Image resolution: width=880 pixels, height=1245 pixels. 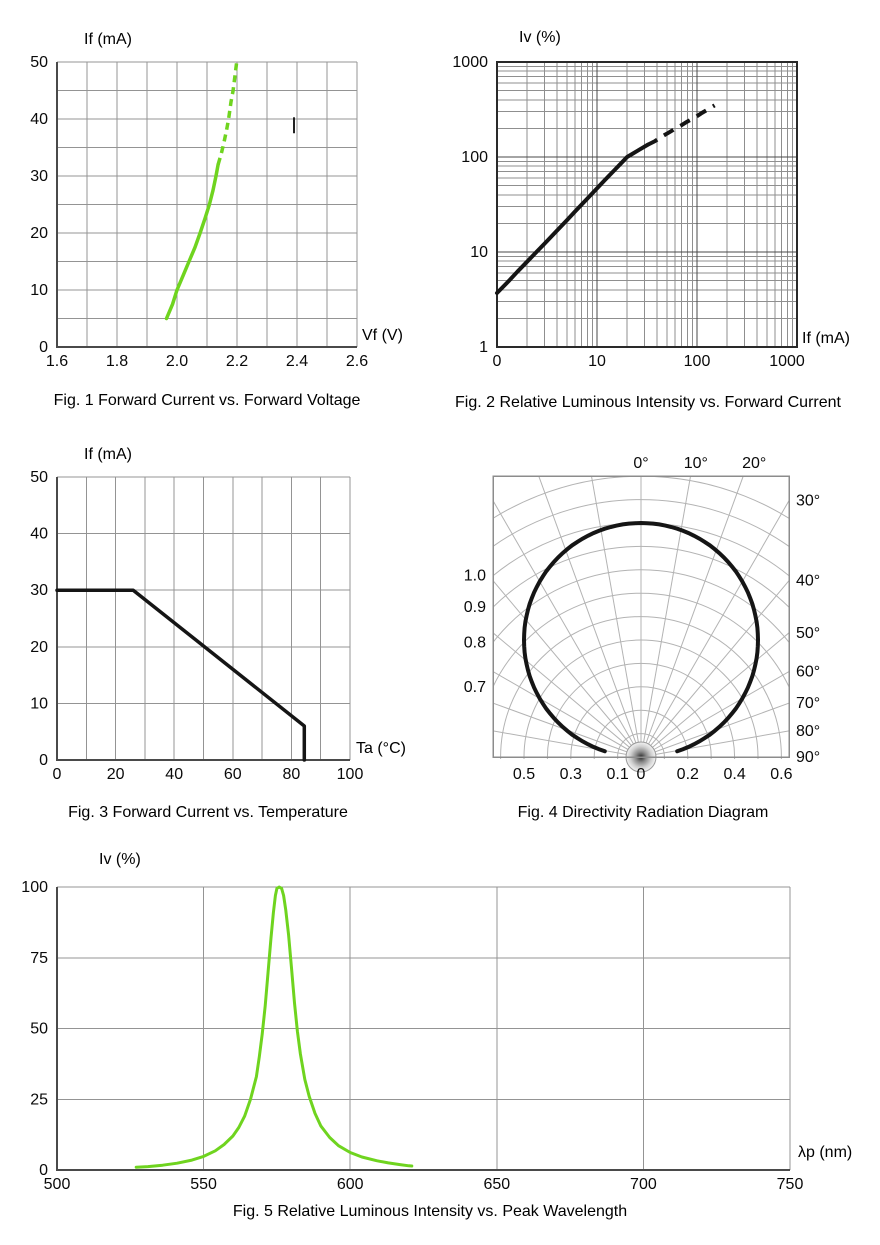 What do you see at coordinates (628, 212) in the screenshot?
I see `fig2-chart: 0 10 100 1000 1 10 100 1000` at bounding box center [628, 212].